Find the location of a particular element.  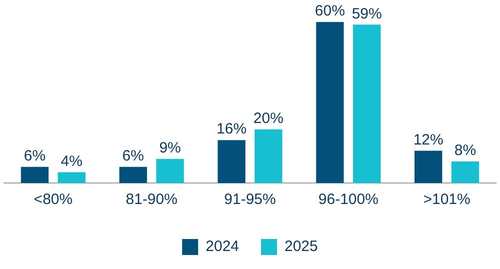

data-label: 20% is located at coordinates (268, 118).